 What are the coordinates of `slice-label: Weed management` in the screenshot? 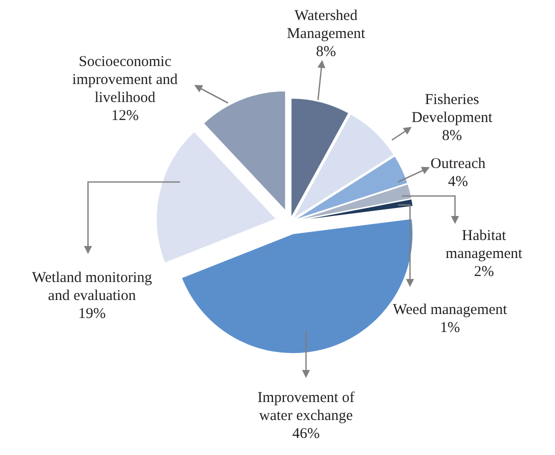 It's located at (450, 310).